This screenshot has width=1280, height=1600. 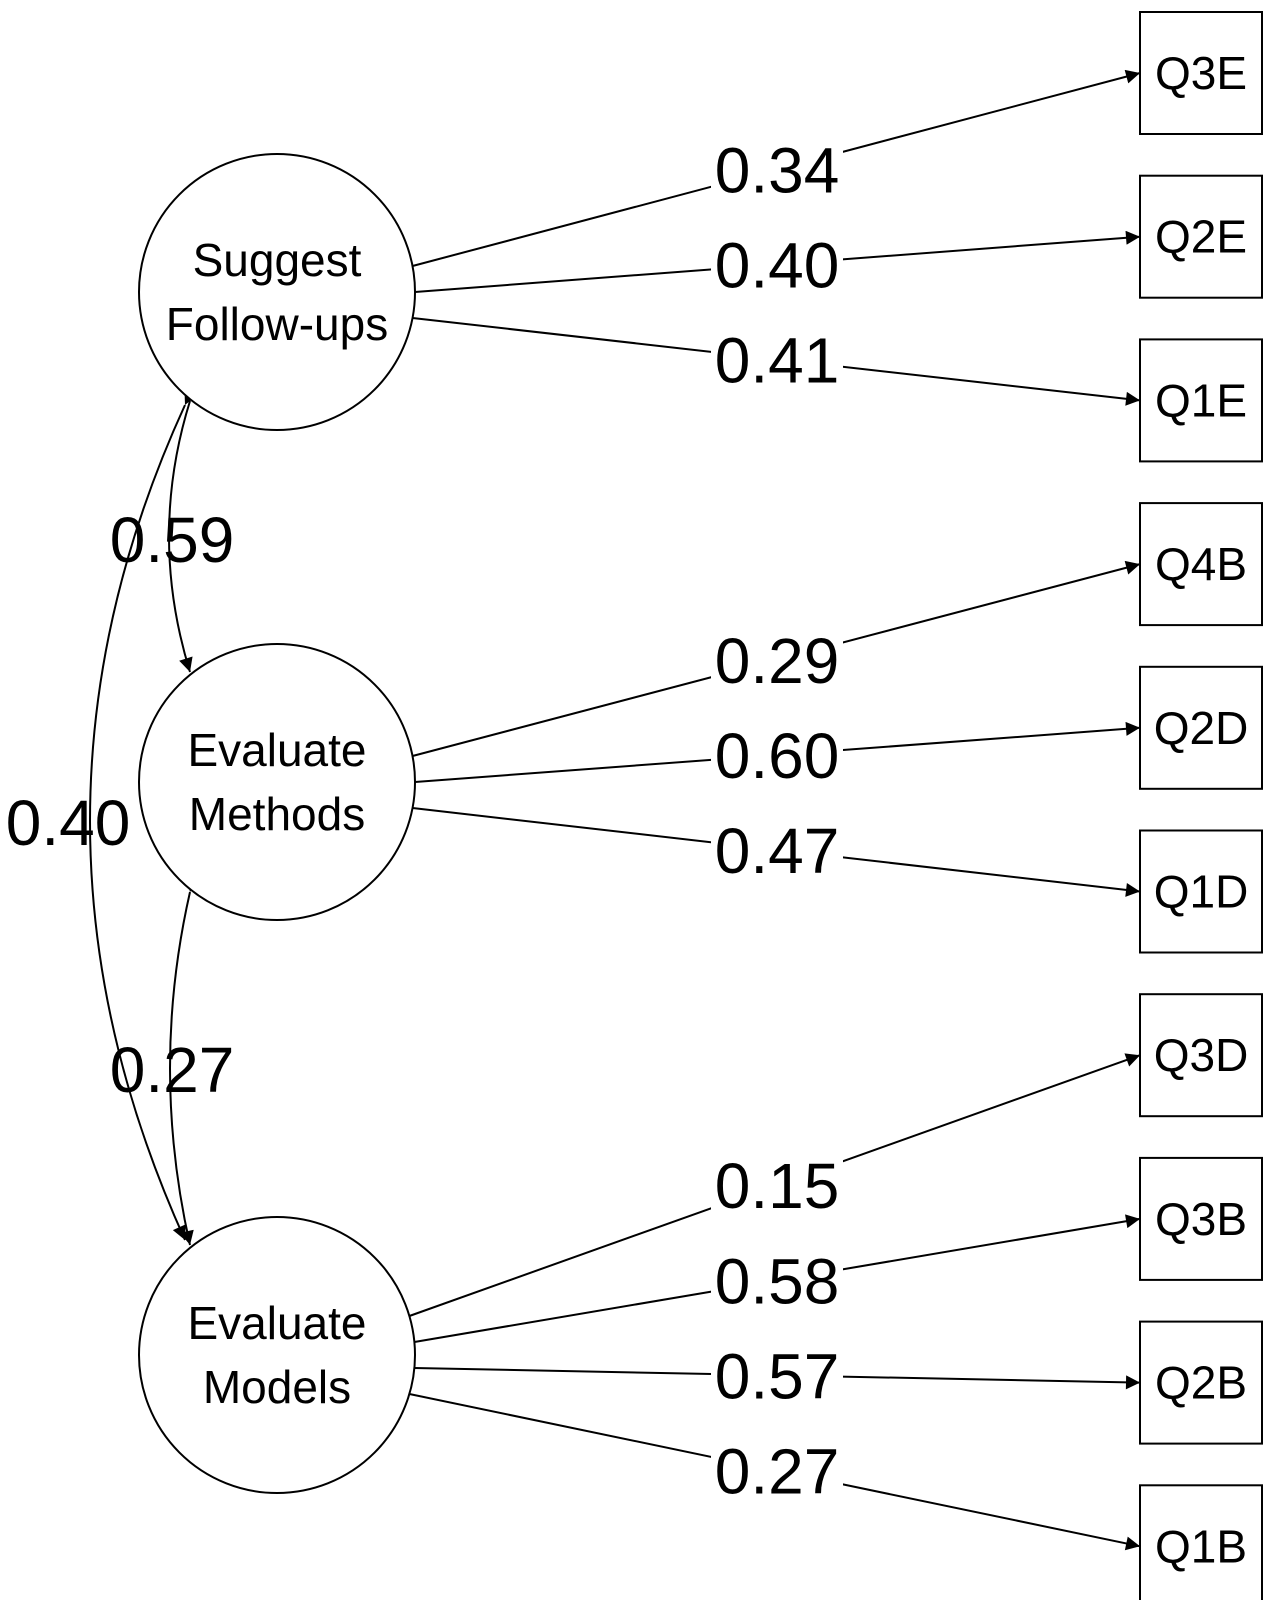 I want to click on indicator-node-q3d: Q3D, so click(x=1201, y=1055).